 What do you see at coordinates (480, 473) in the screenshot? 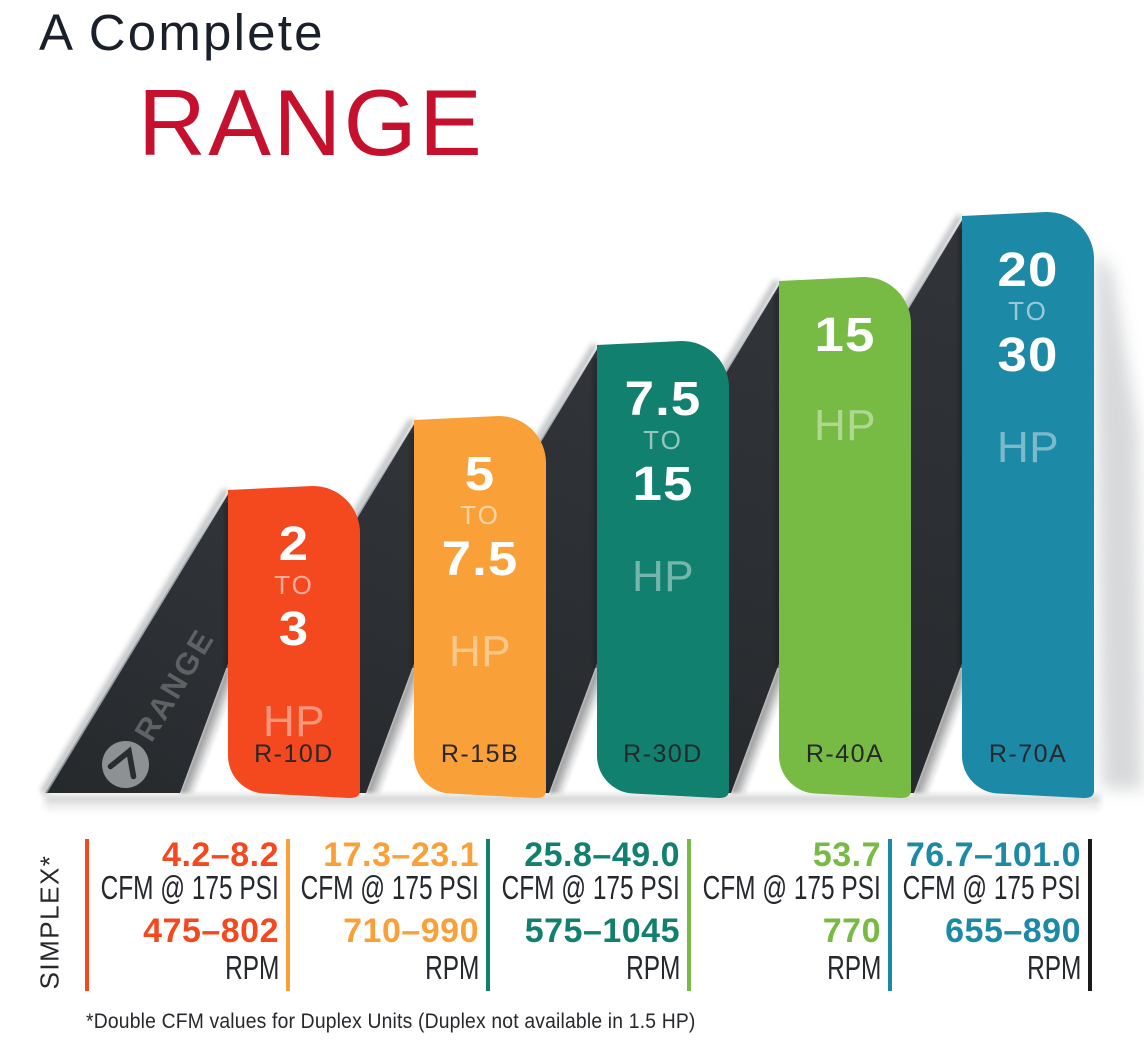
I see `svg-text: 5` at bounding box center [480, 473].